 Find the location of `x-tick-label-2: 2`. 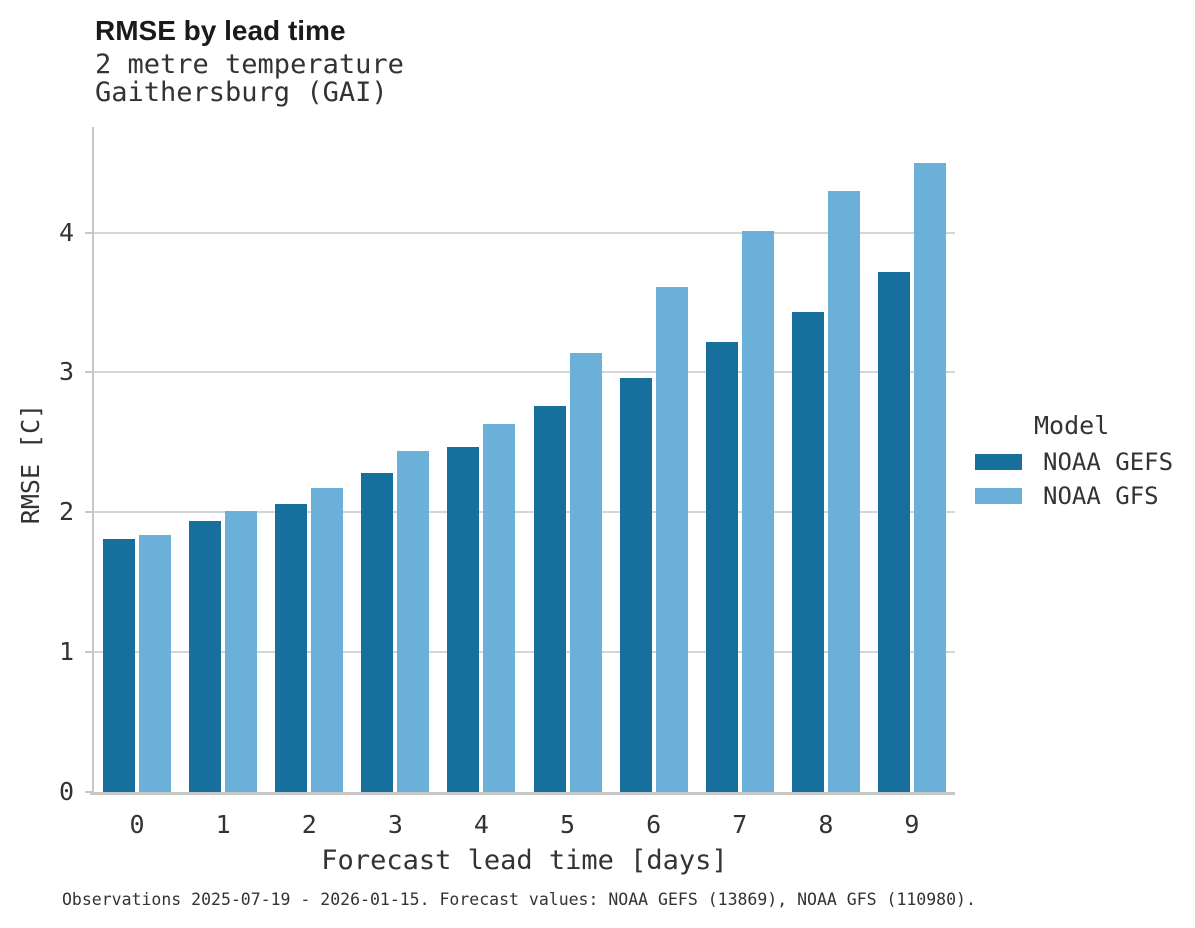

x-tick-label-2: 2 is located at coordinates (309, 824).